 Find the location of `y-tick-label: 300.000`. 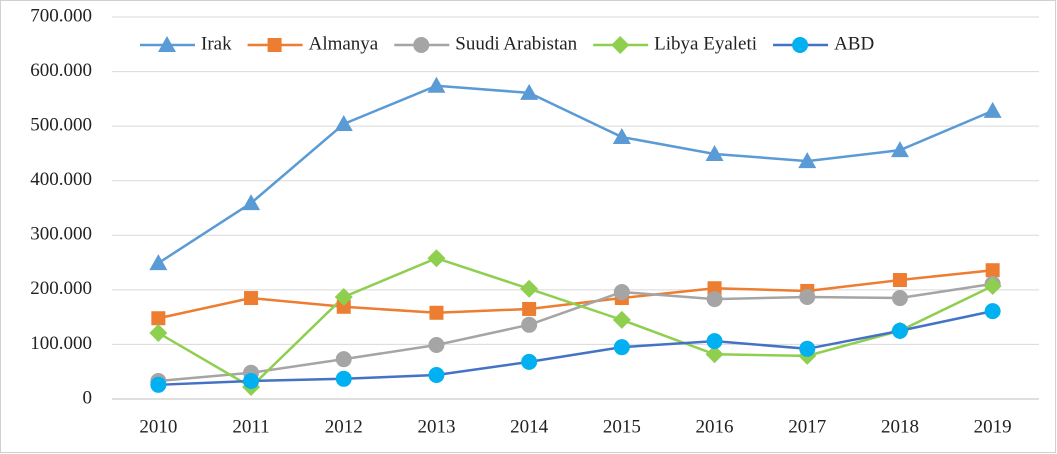

y-tick-label: 300.000 is located at coordinates (61, 234).